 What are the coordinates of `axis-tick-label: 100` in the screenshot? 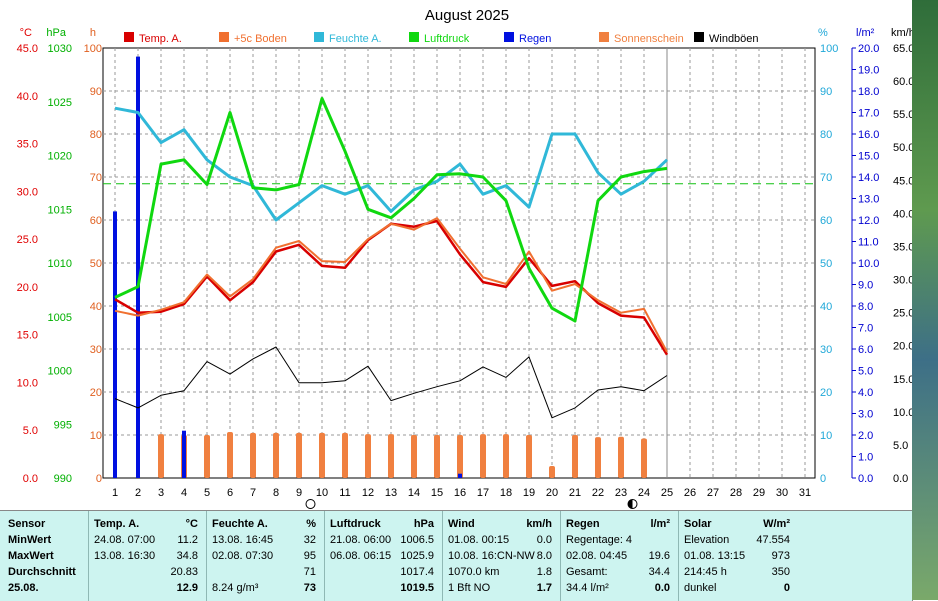 It's located at (93, 49).